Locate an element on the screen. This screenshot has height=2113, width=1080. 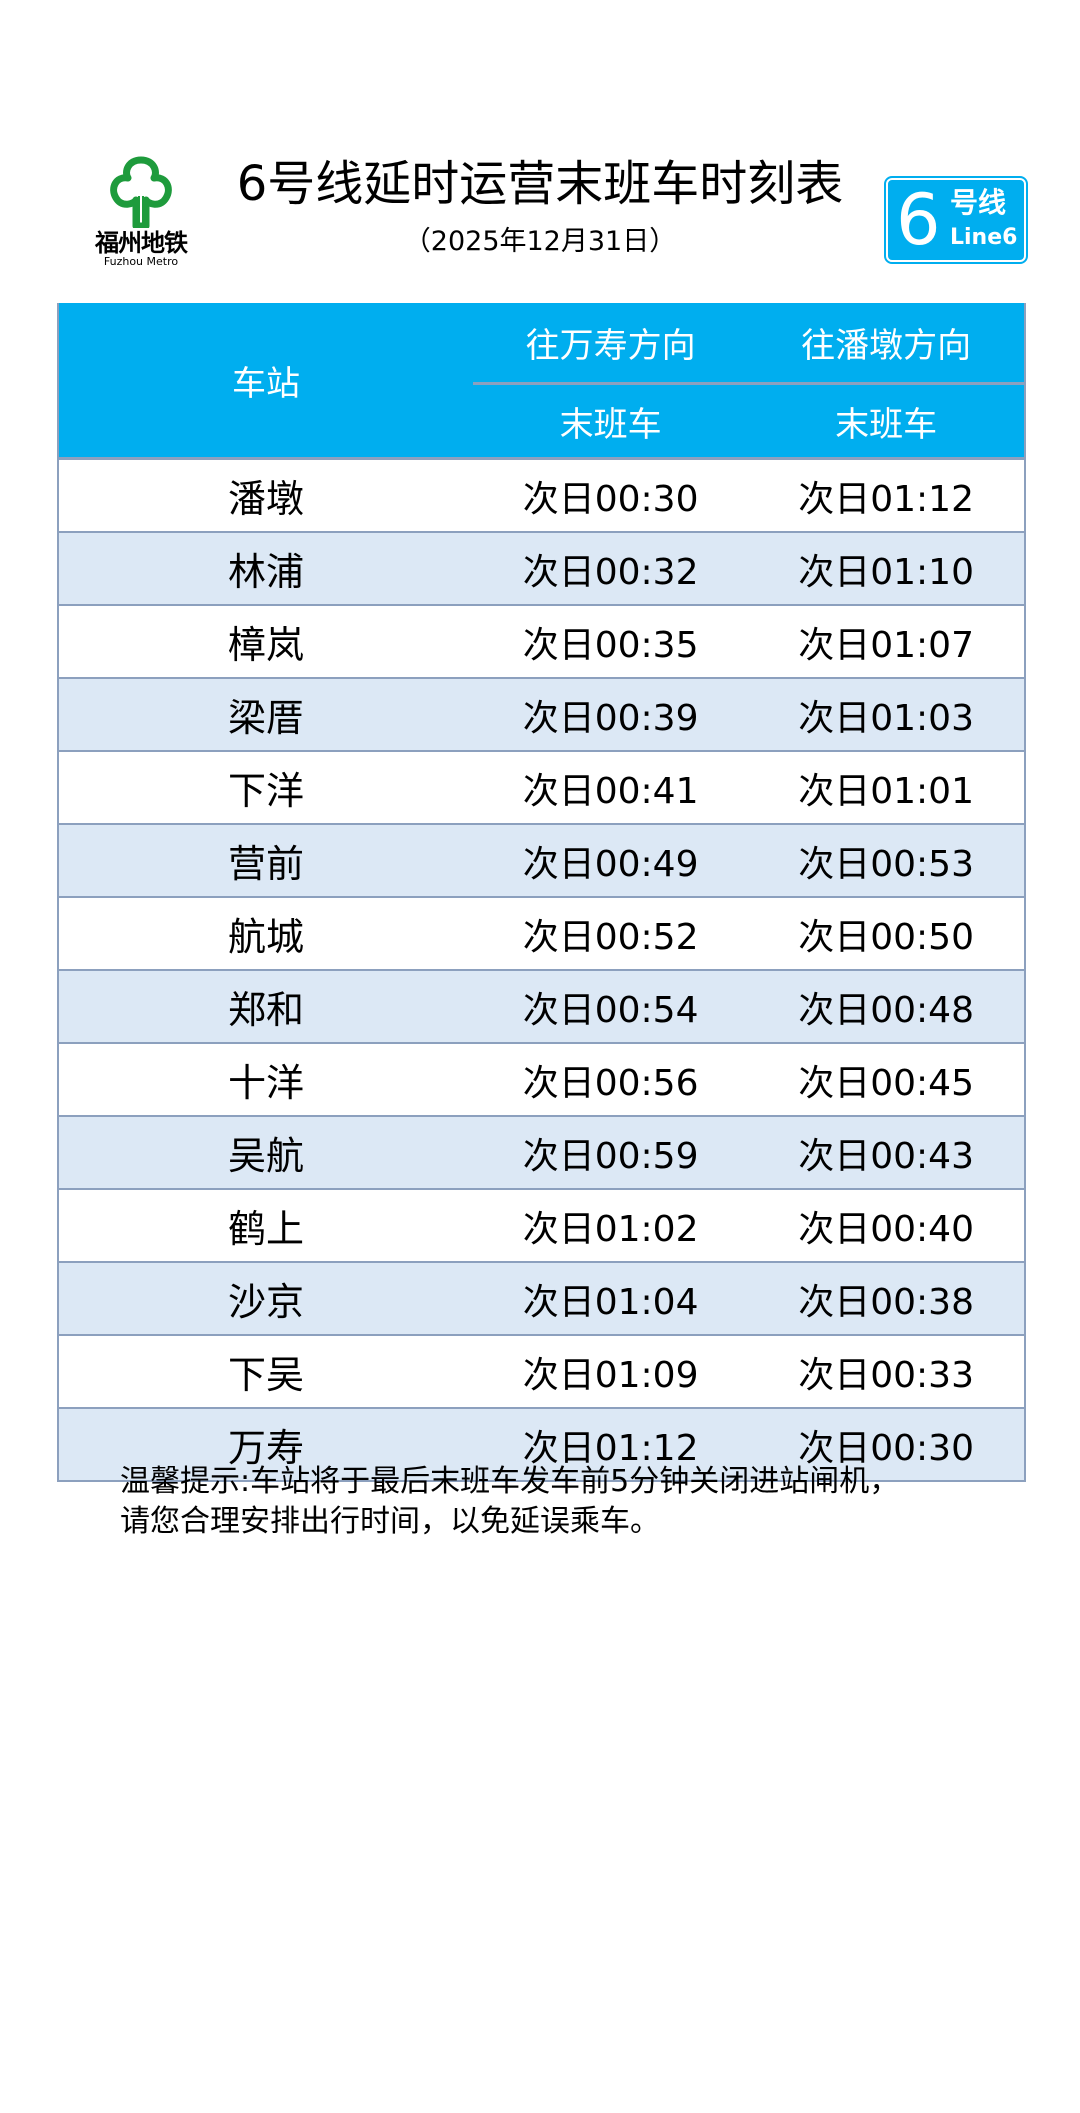
line-badge: 6 号线 Line6 is located at coordinates (956, 220).